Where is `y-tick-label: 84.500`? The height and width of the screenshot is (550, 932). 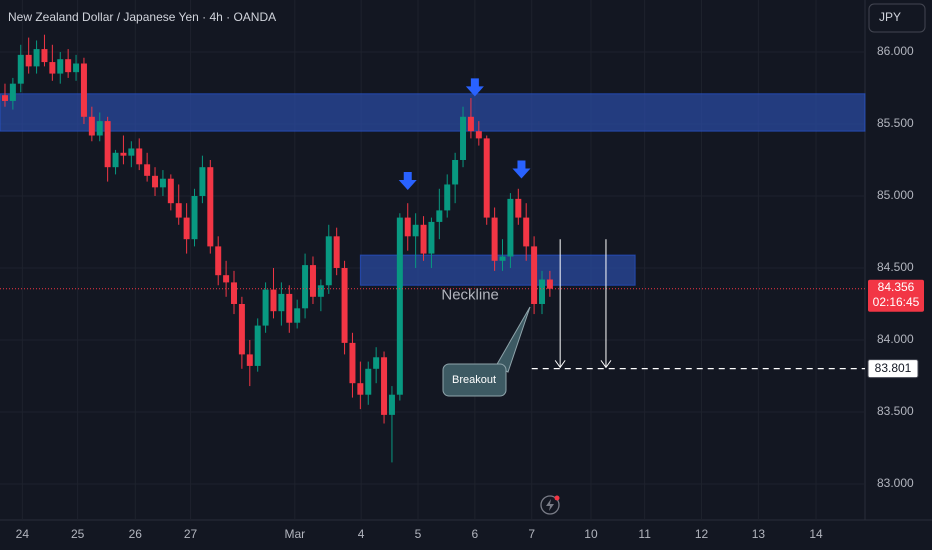
y-tick-label: 84.500 is located at coordinates (895, 267).